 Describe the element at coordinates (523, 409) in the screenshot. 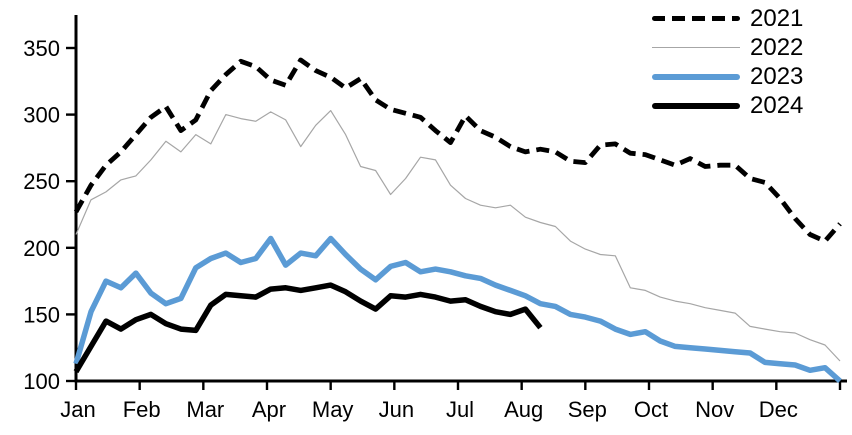

I see `x-tick-label: Aug` at that location.